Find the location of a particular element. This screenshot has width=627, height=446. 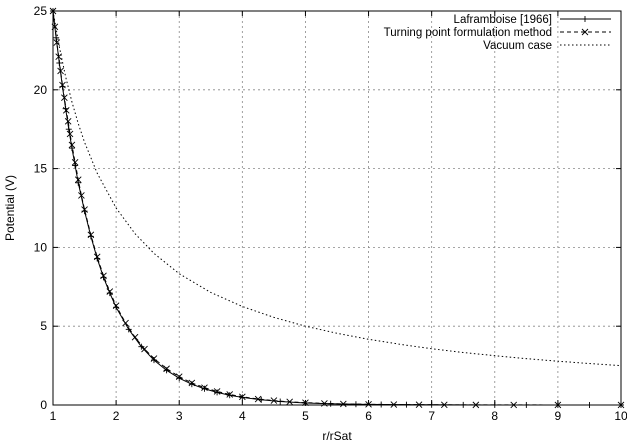

y-tick-label: 5 is located at coordinates (43, 326).